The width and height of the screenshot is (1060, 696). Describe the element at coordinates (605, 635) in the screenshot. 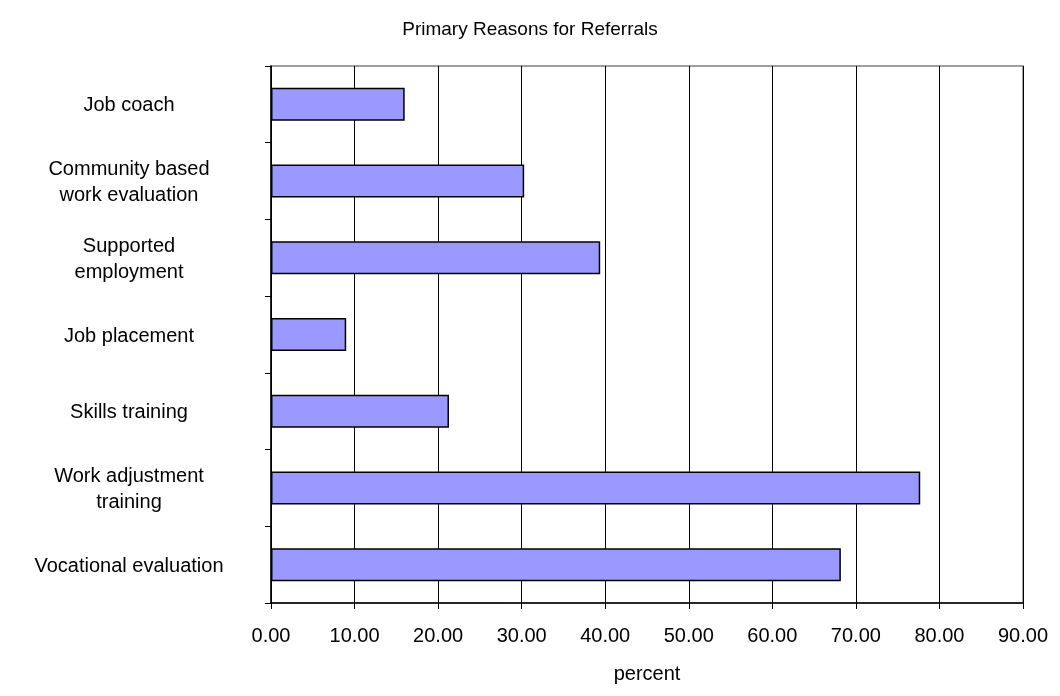

I see `x-tick-label: 40.00` at that location.